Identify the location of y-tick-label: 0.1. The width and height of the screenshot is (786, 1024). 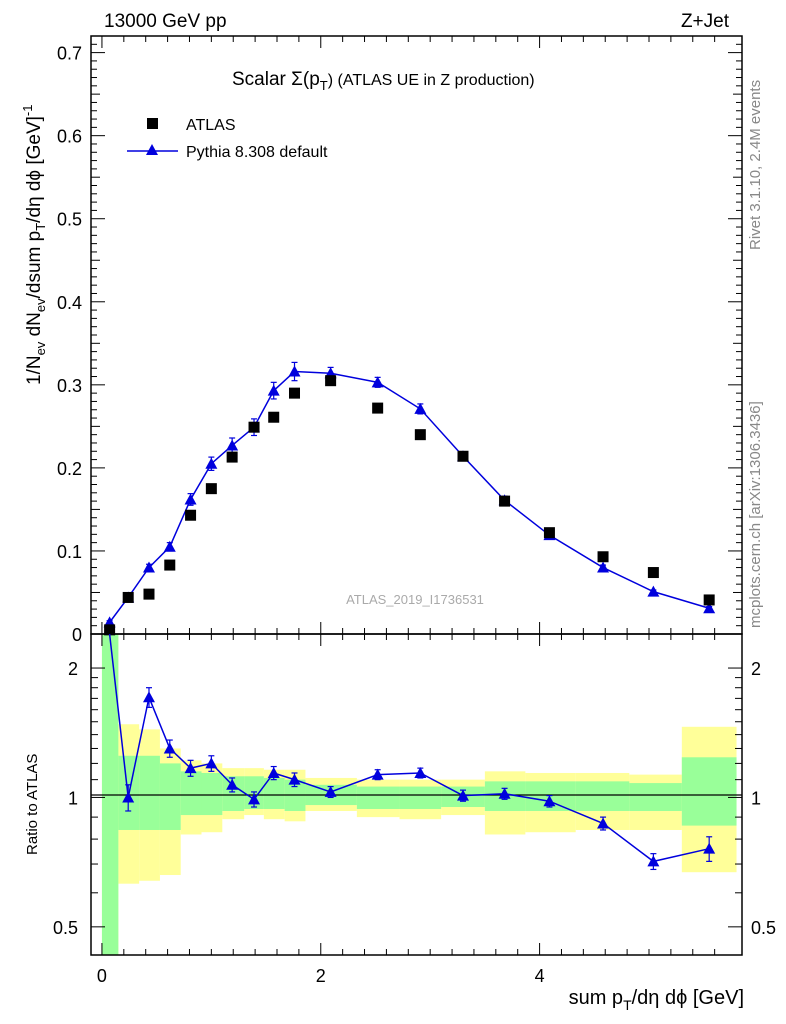
(69, 552).